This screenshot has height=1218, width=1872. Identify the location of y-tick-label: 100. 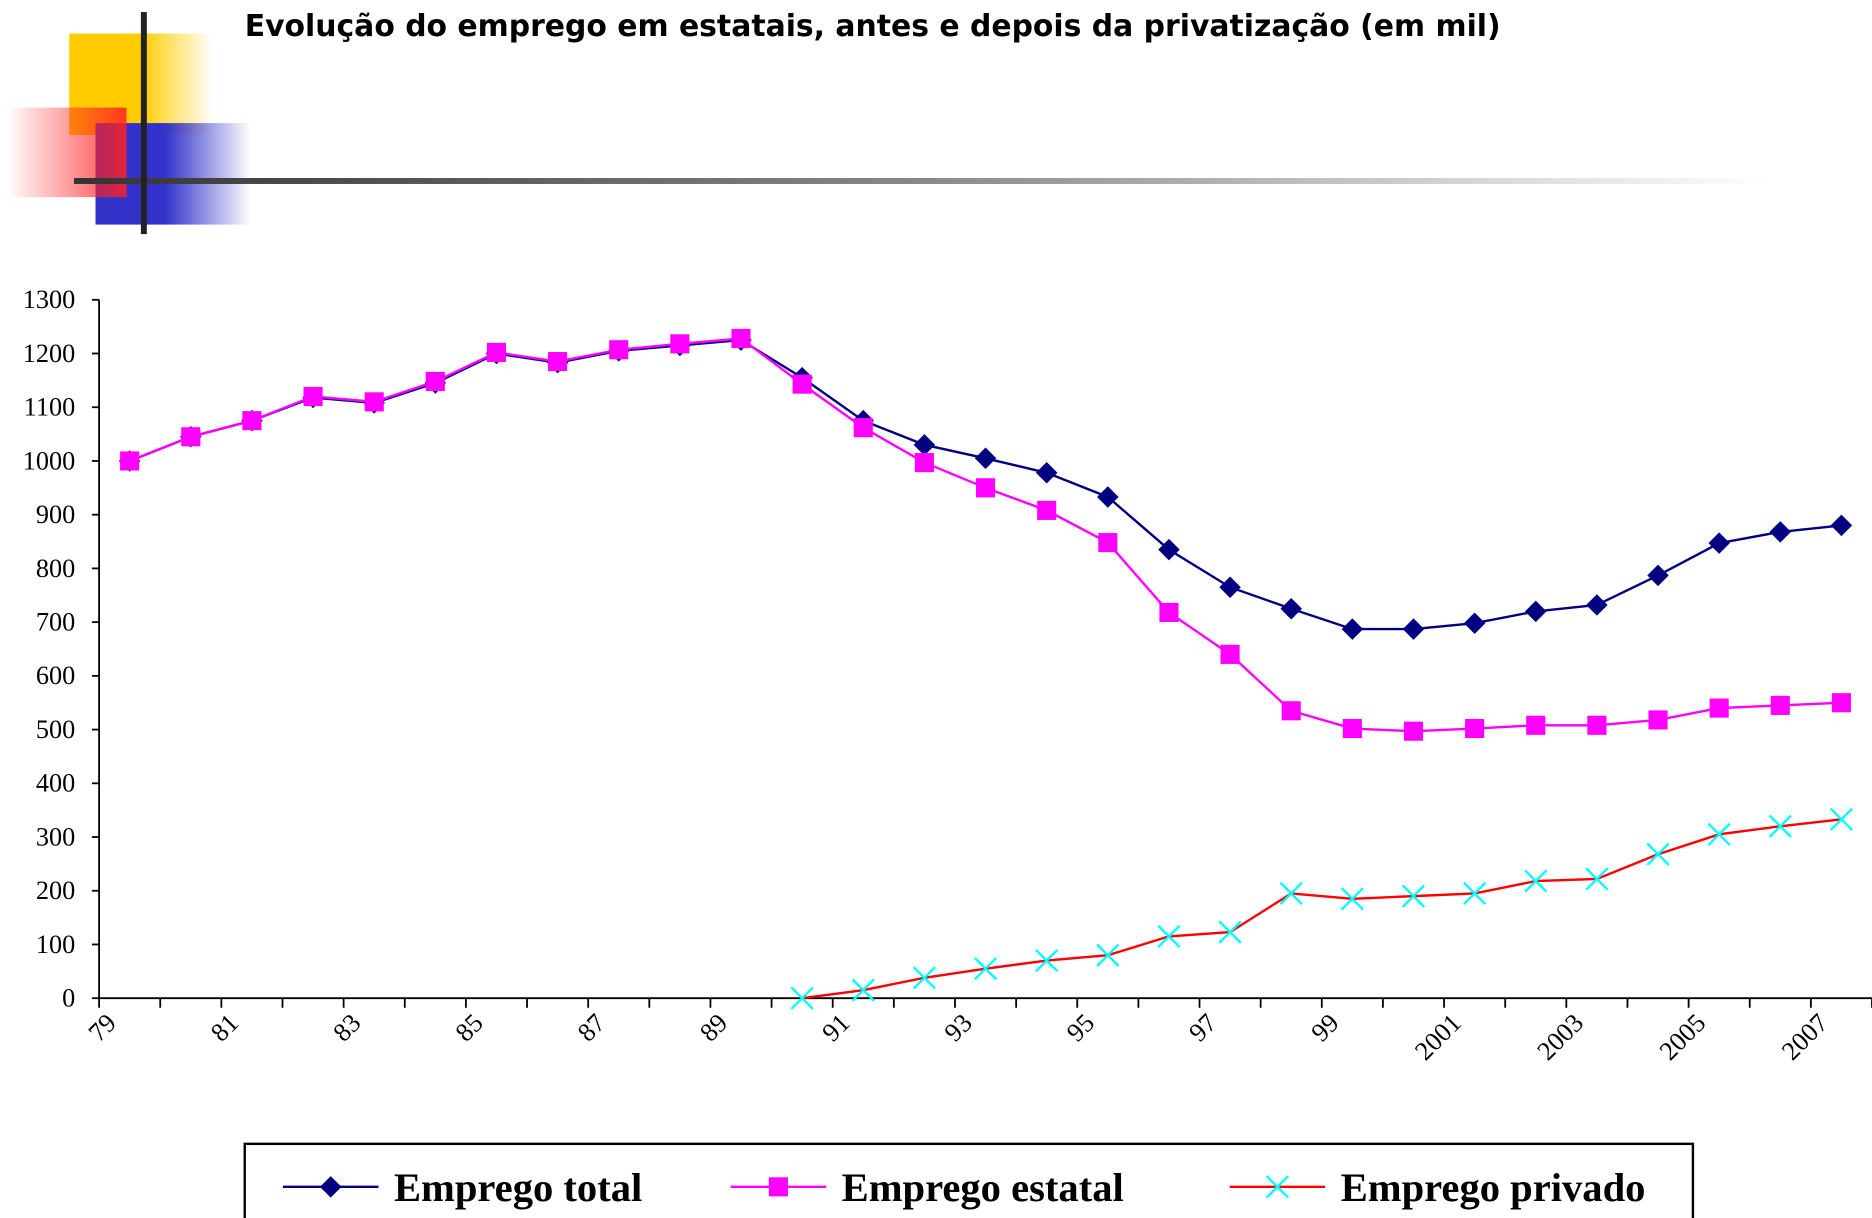
(55, 944).